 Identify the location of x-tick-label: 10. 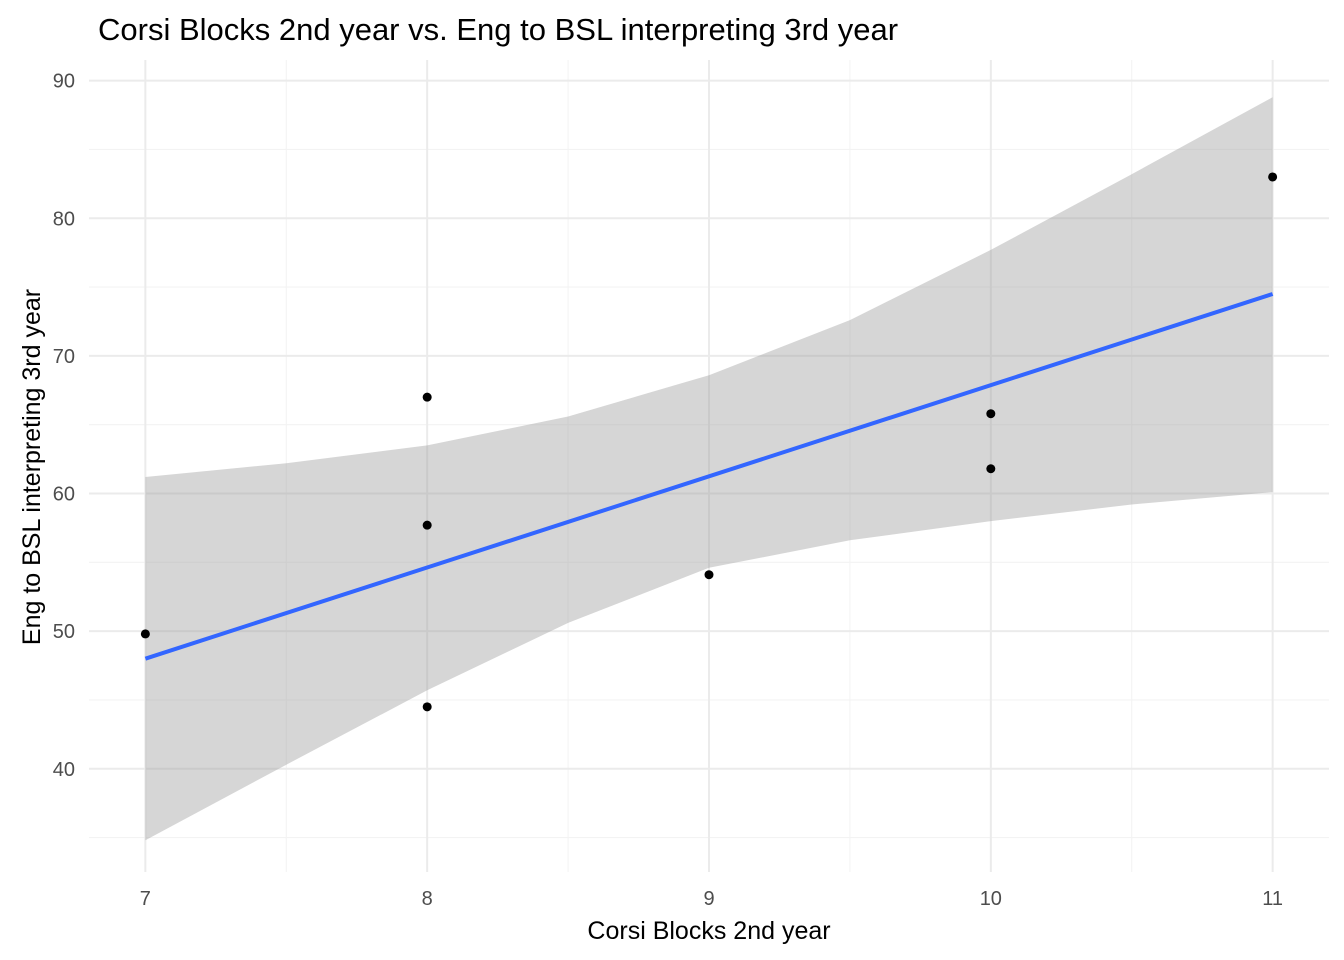
(991, 899).